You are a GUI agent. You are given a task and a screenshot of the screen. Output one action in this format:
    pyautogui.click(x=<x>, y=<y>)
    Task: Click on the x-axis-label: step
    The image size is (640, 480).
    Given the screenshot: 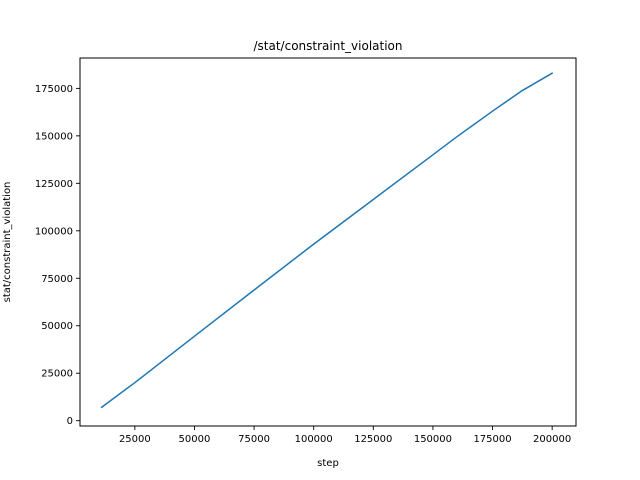 What is the action you would take?
    pyautogui.click(x=328, y=463)
    